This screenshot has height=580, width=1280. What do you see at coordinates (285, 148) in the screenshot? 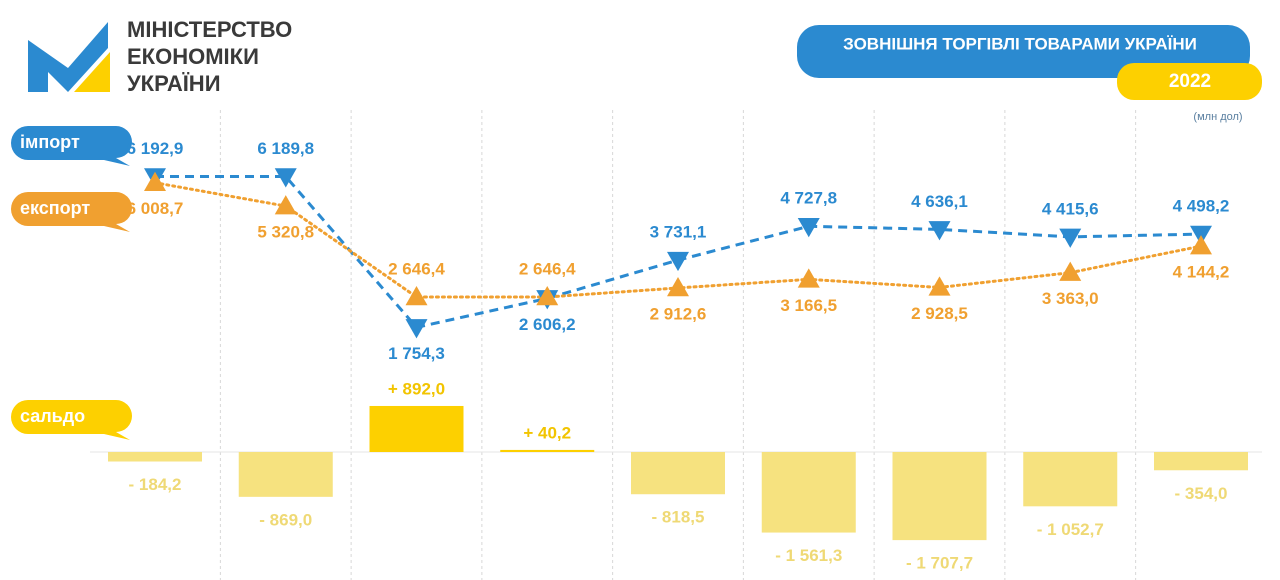
I see `value-label: 6 189,8` at bounding box center [285, 148].